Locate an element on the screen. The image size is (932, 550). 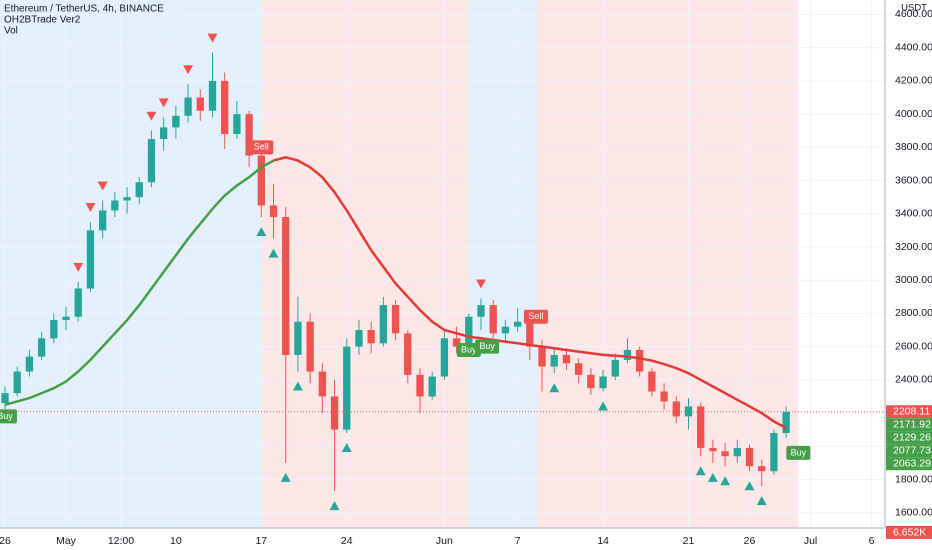
chart-title: Ethereum / TetherUS, 4h, BINANCE is located at coordinates (84, 9).